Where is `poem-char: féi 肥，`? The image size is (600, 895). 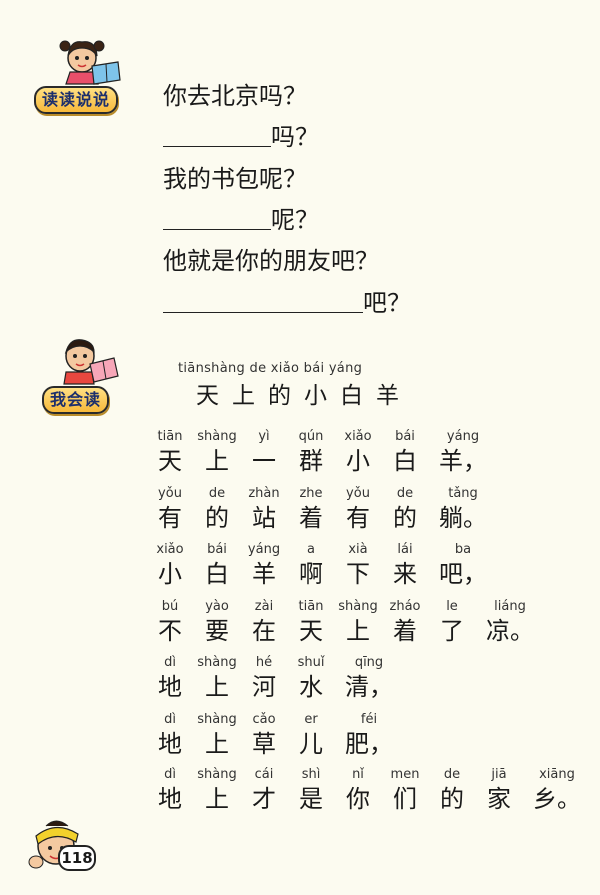
poem-char: féi 肥， is located at coordinates (369, 735).